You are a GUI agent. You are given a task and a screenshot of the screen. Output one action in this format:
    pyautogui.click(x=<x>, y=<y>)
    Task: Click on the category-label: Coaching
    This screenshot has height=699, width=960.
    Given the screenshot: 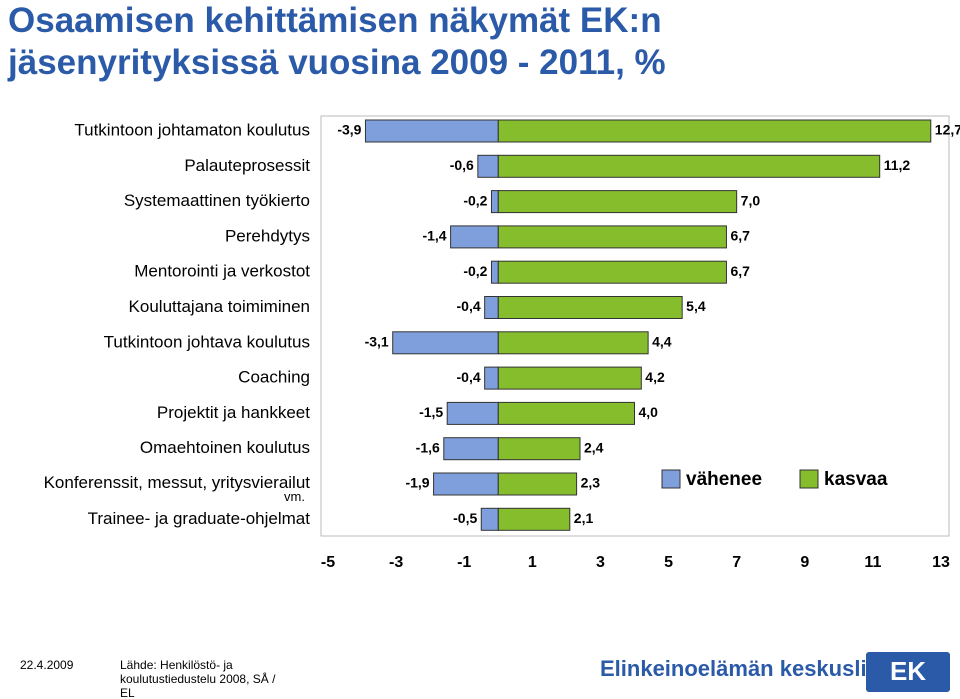 What is the action you would take?
    pyautogui.click(x=274, y=377)
    